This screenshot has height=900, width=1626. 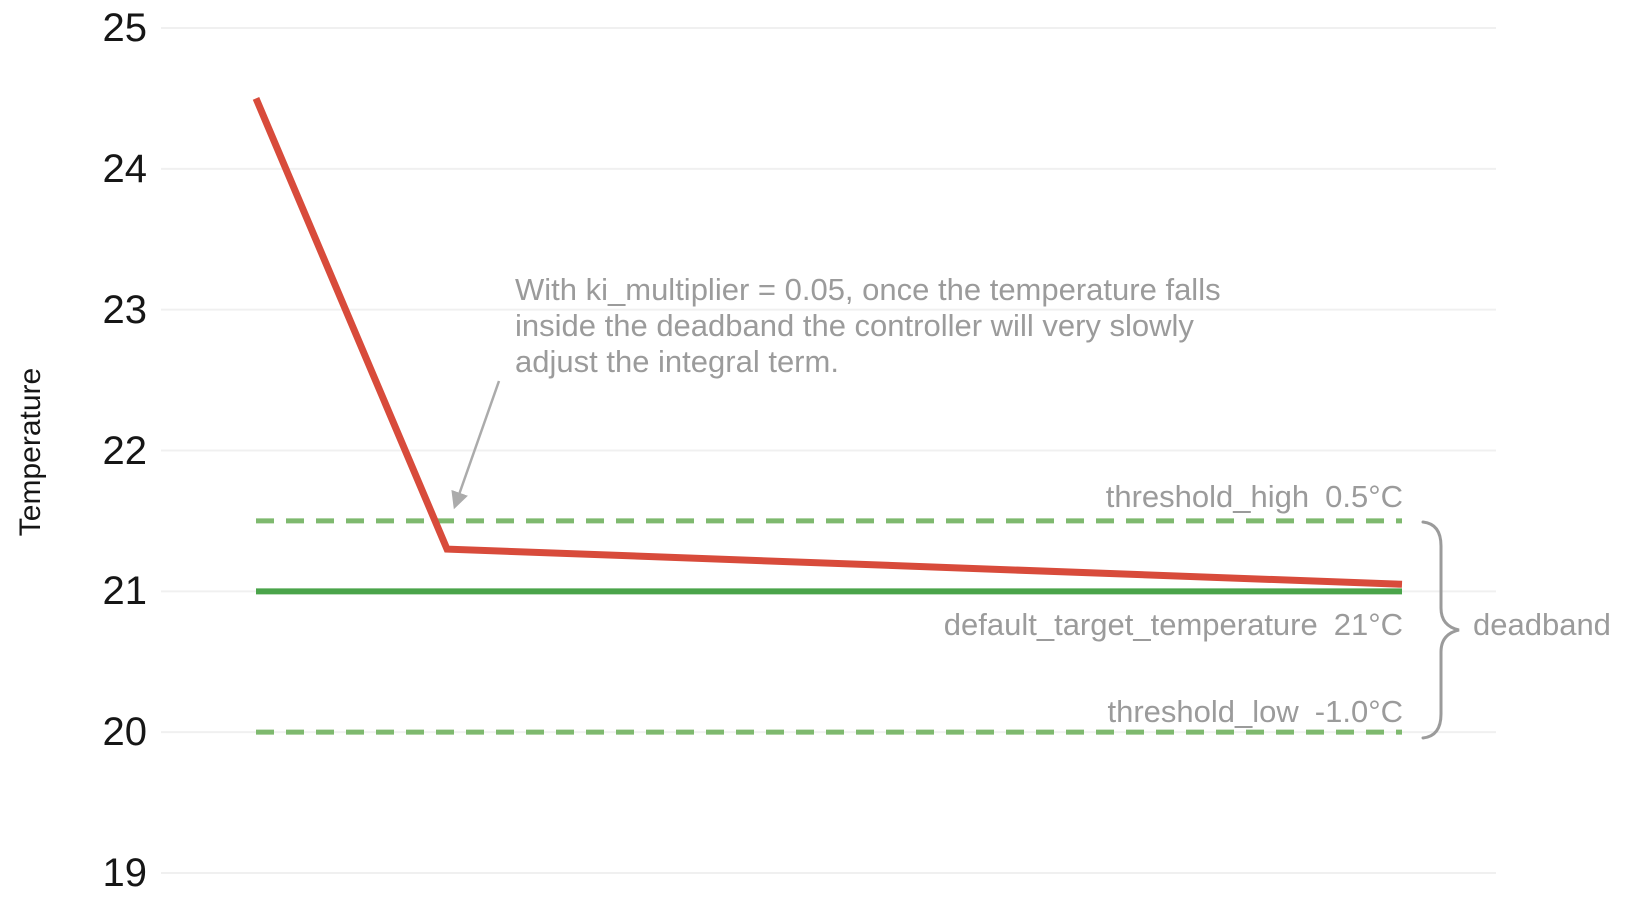 I want to click on y-tick-label: 24, so click(x=125, y=168).